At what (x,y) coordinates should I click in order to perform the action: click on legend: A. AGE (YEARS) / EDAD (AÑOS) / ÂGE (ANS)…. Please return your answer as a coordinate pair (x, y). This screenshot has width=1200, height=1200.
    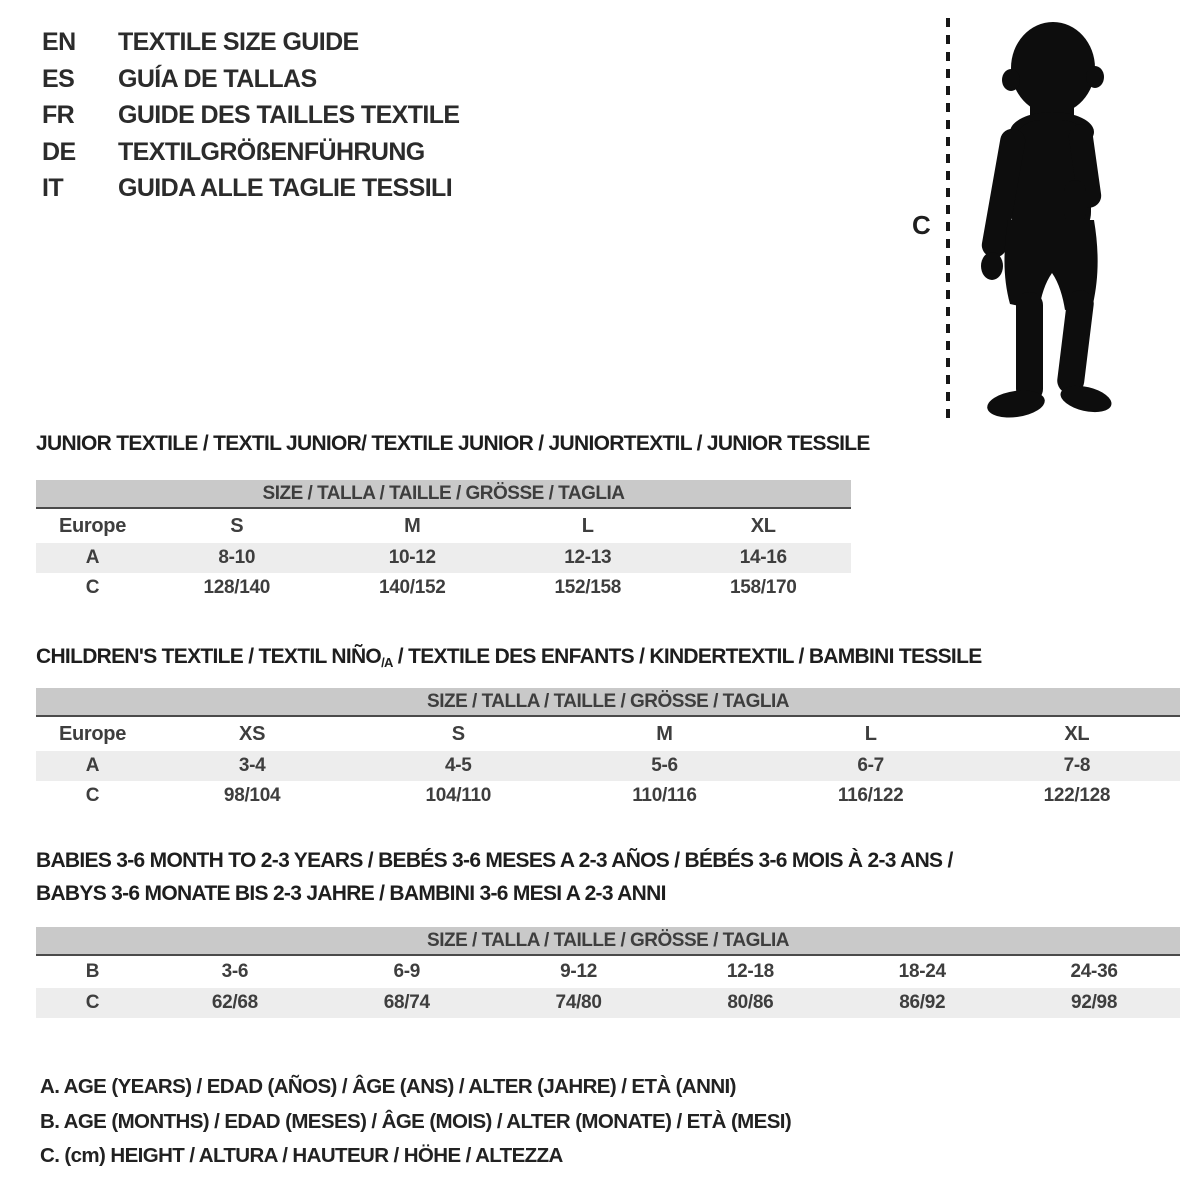
    Looking at the image, I should click on (416, 1122).